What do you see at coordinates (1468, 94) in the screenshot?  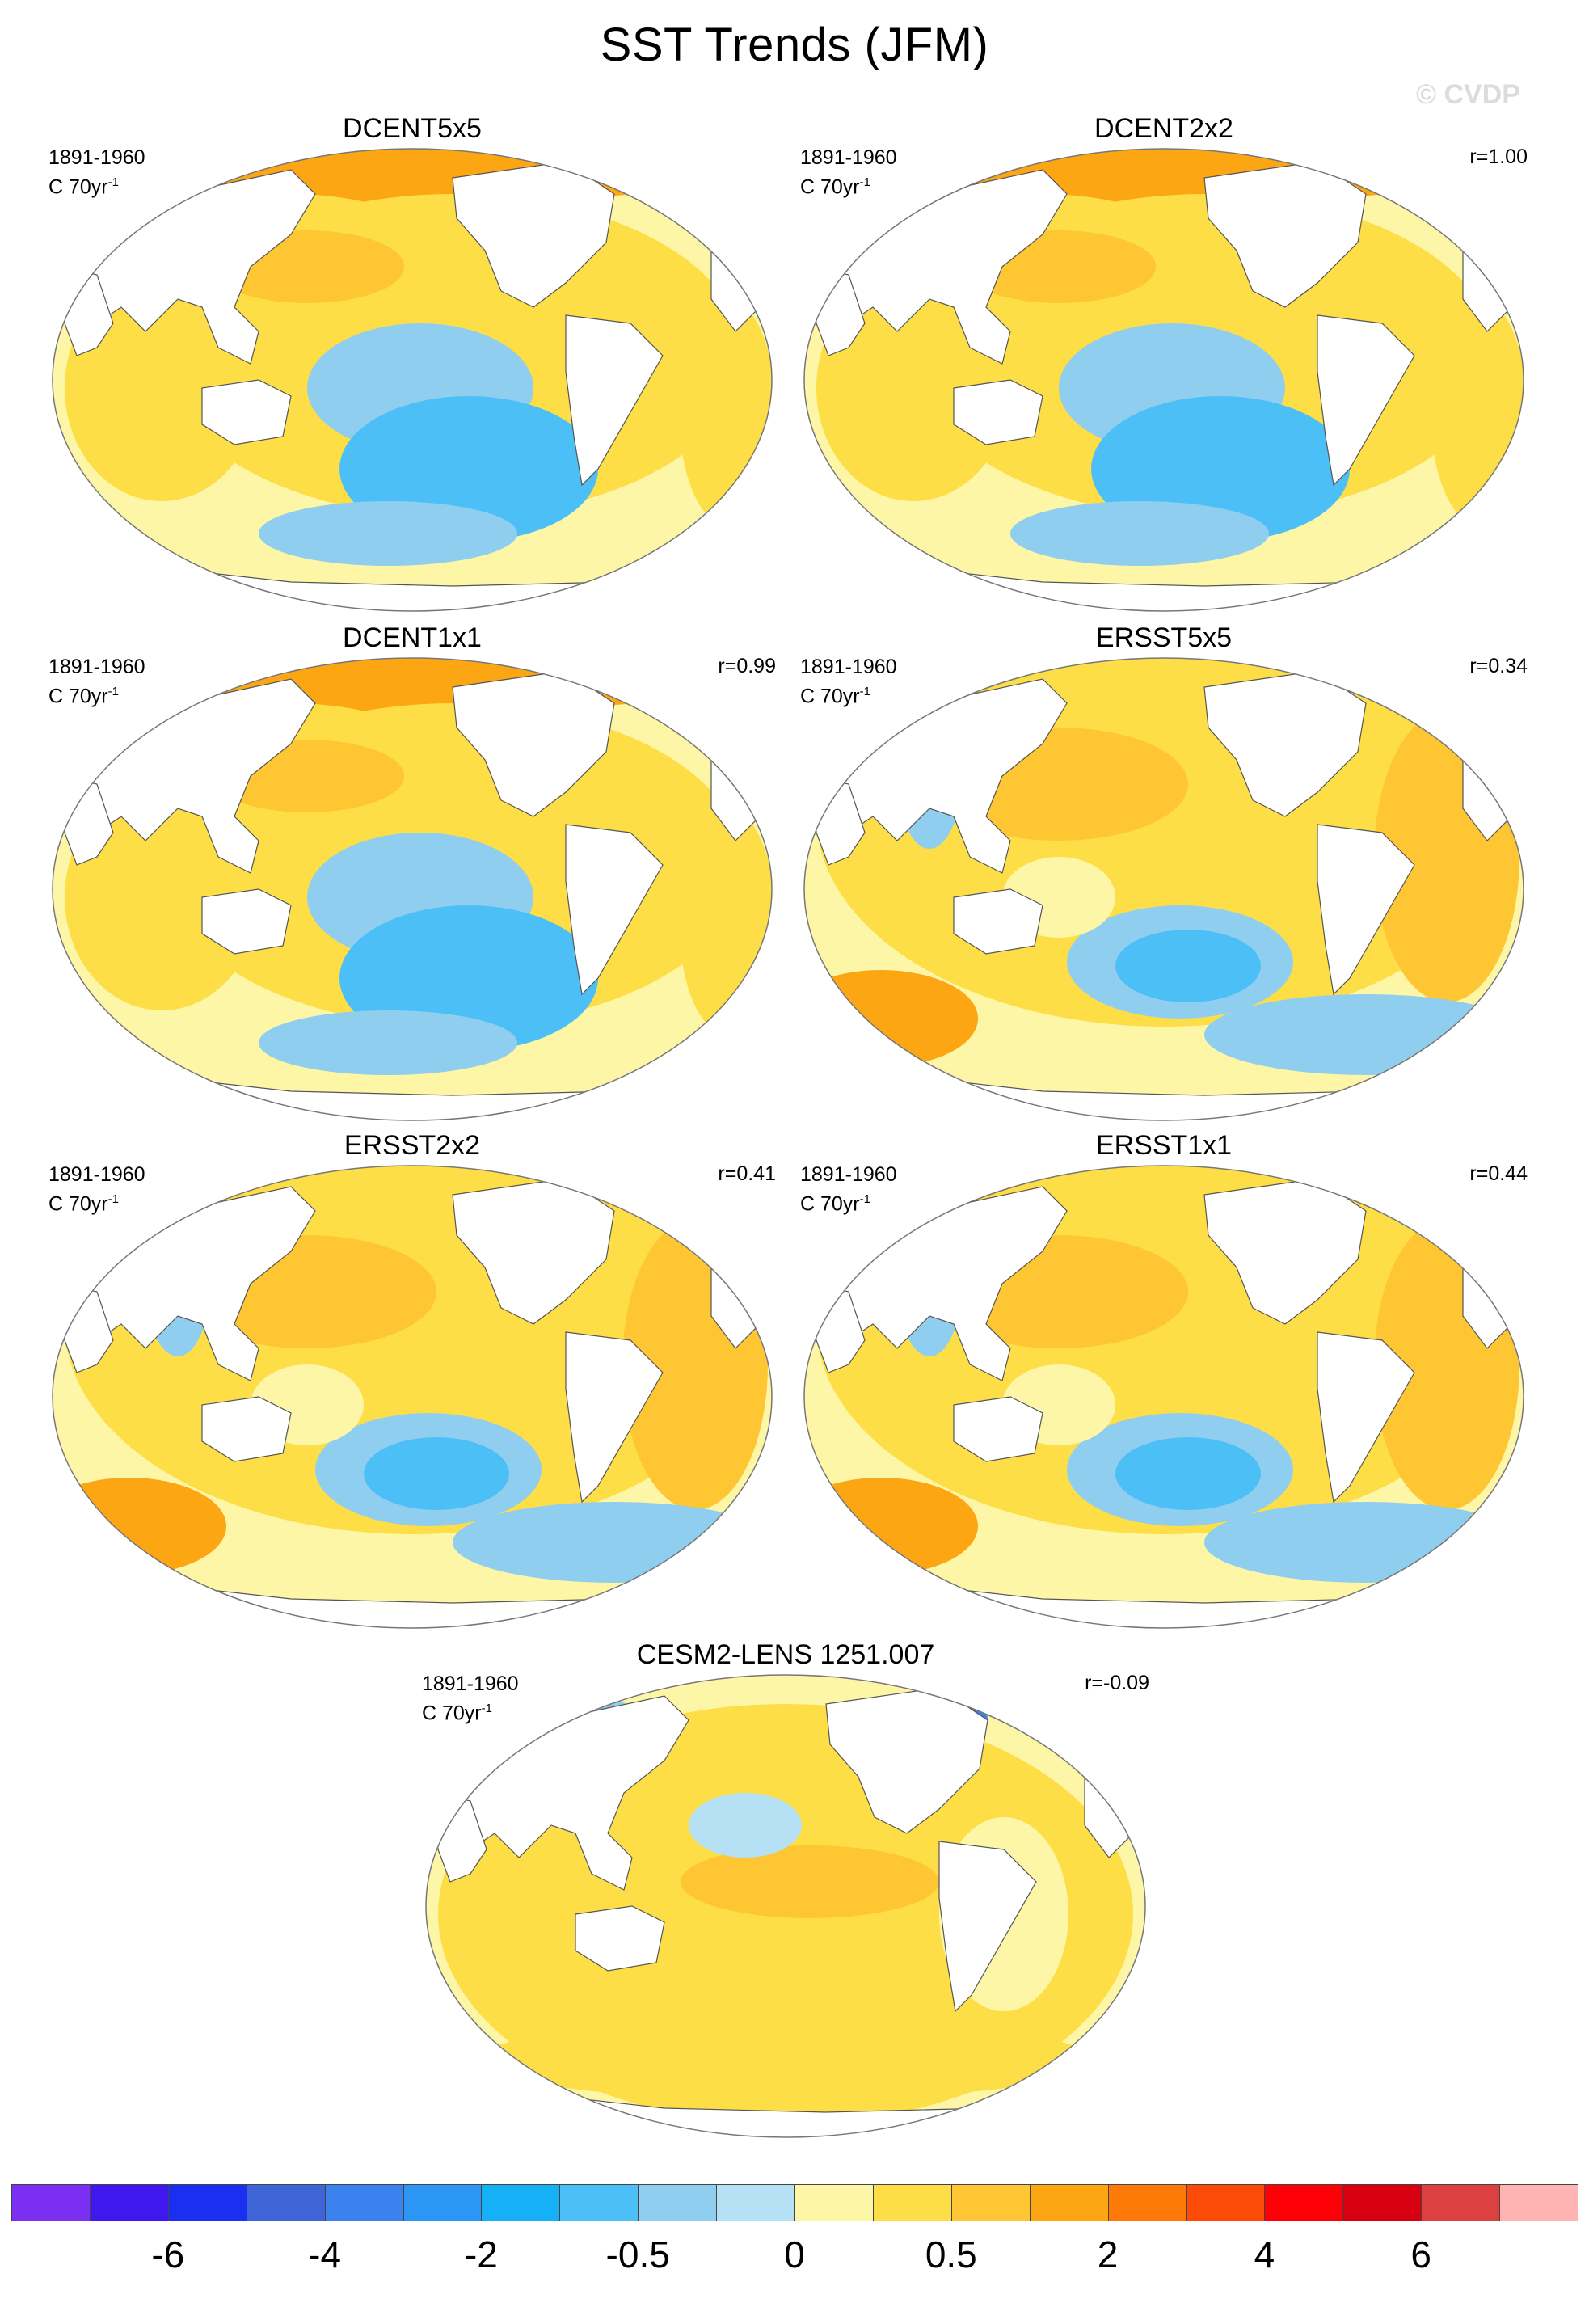 I see `cvdp-watermark: © CVDP` at bounding box center [1468, 94].